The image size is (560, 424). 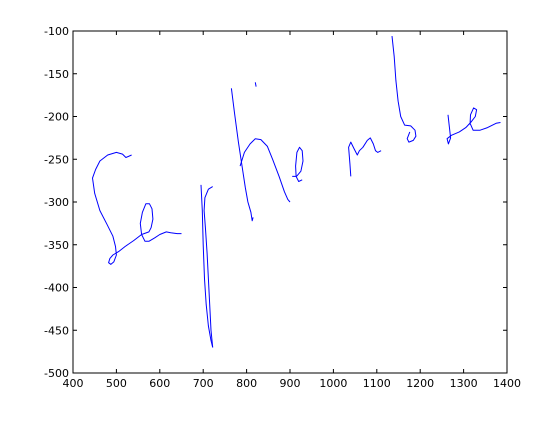 What do you see at coordinates (56, 288) in the screenshot?
I see `y-tick-label: -400` at bounding box center [56, 288].